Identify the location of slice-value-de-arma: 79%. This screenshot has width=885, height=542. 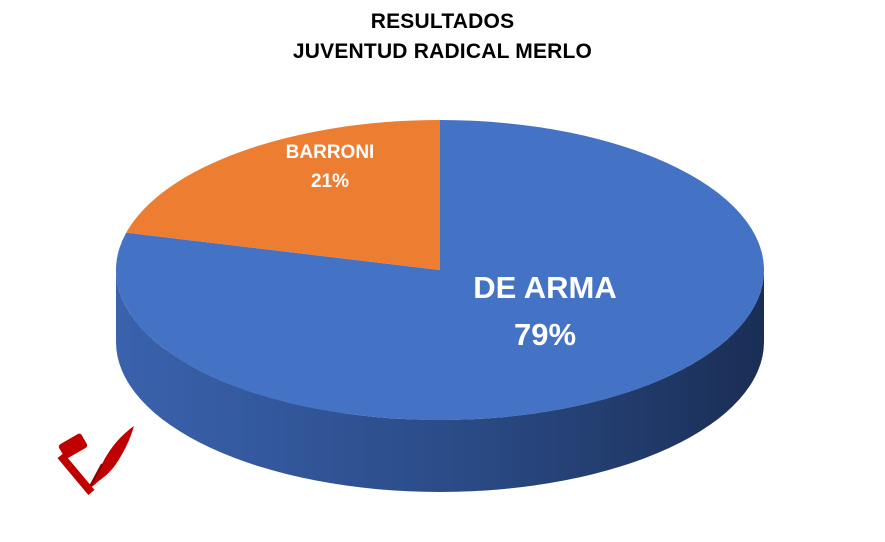
(545, 334).